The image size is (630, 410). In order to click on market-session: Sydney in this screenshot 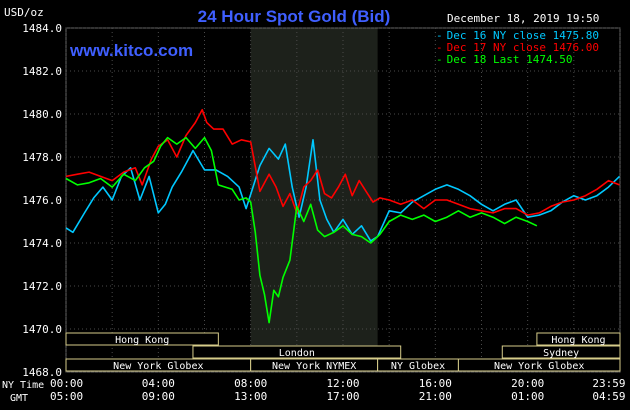, I will do `click(561, 352)`.